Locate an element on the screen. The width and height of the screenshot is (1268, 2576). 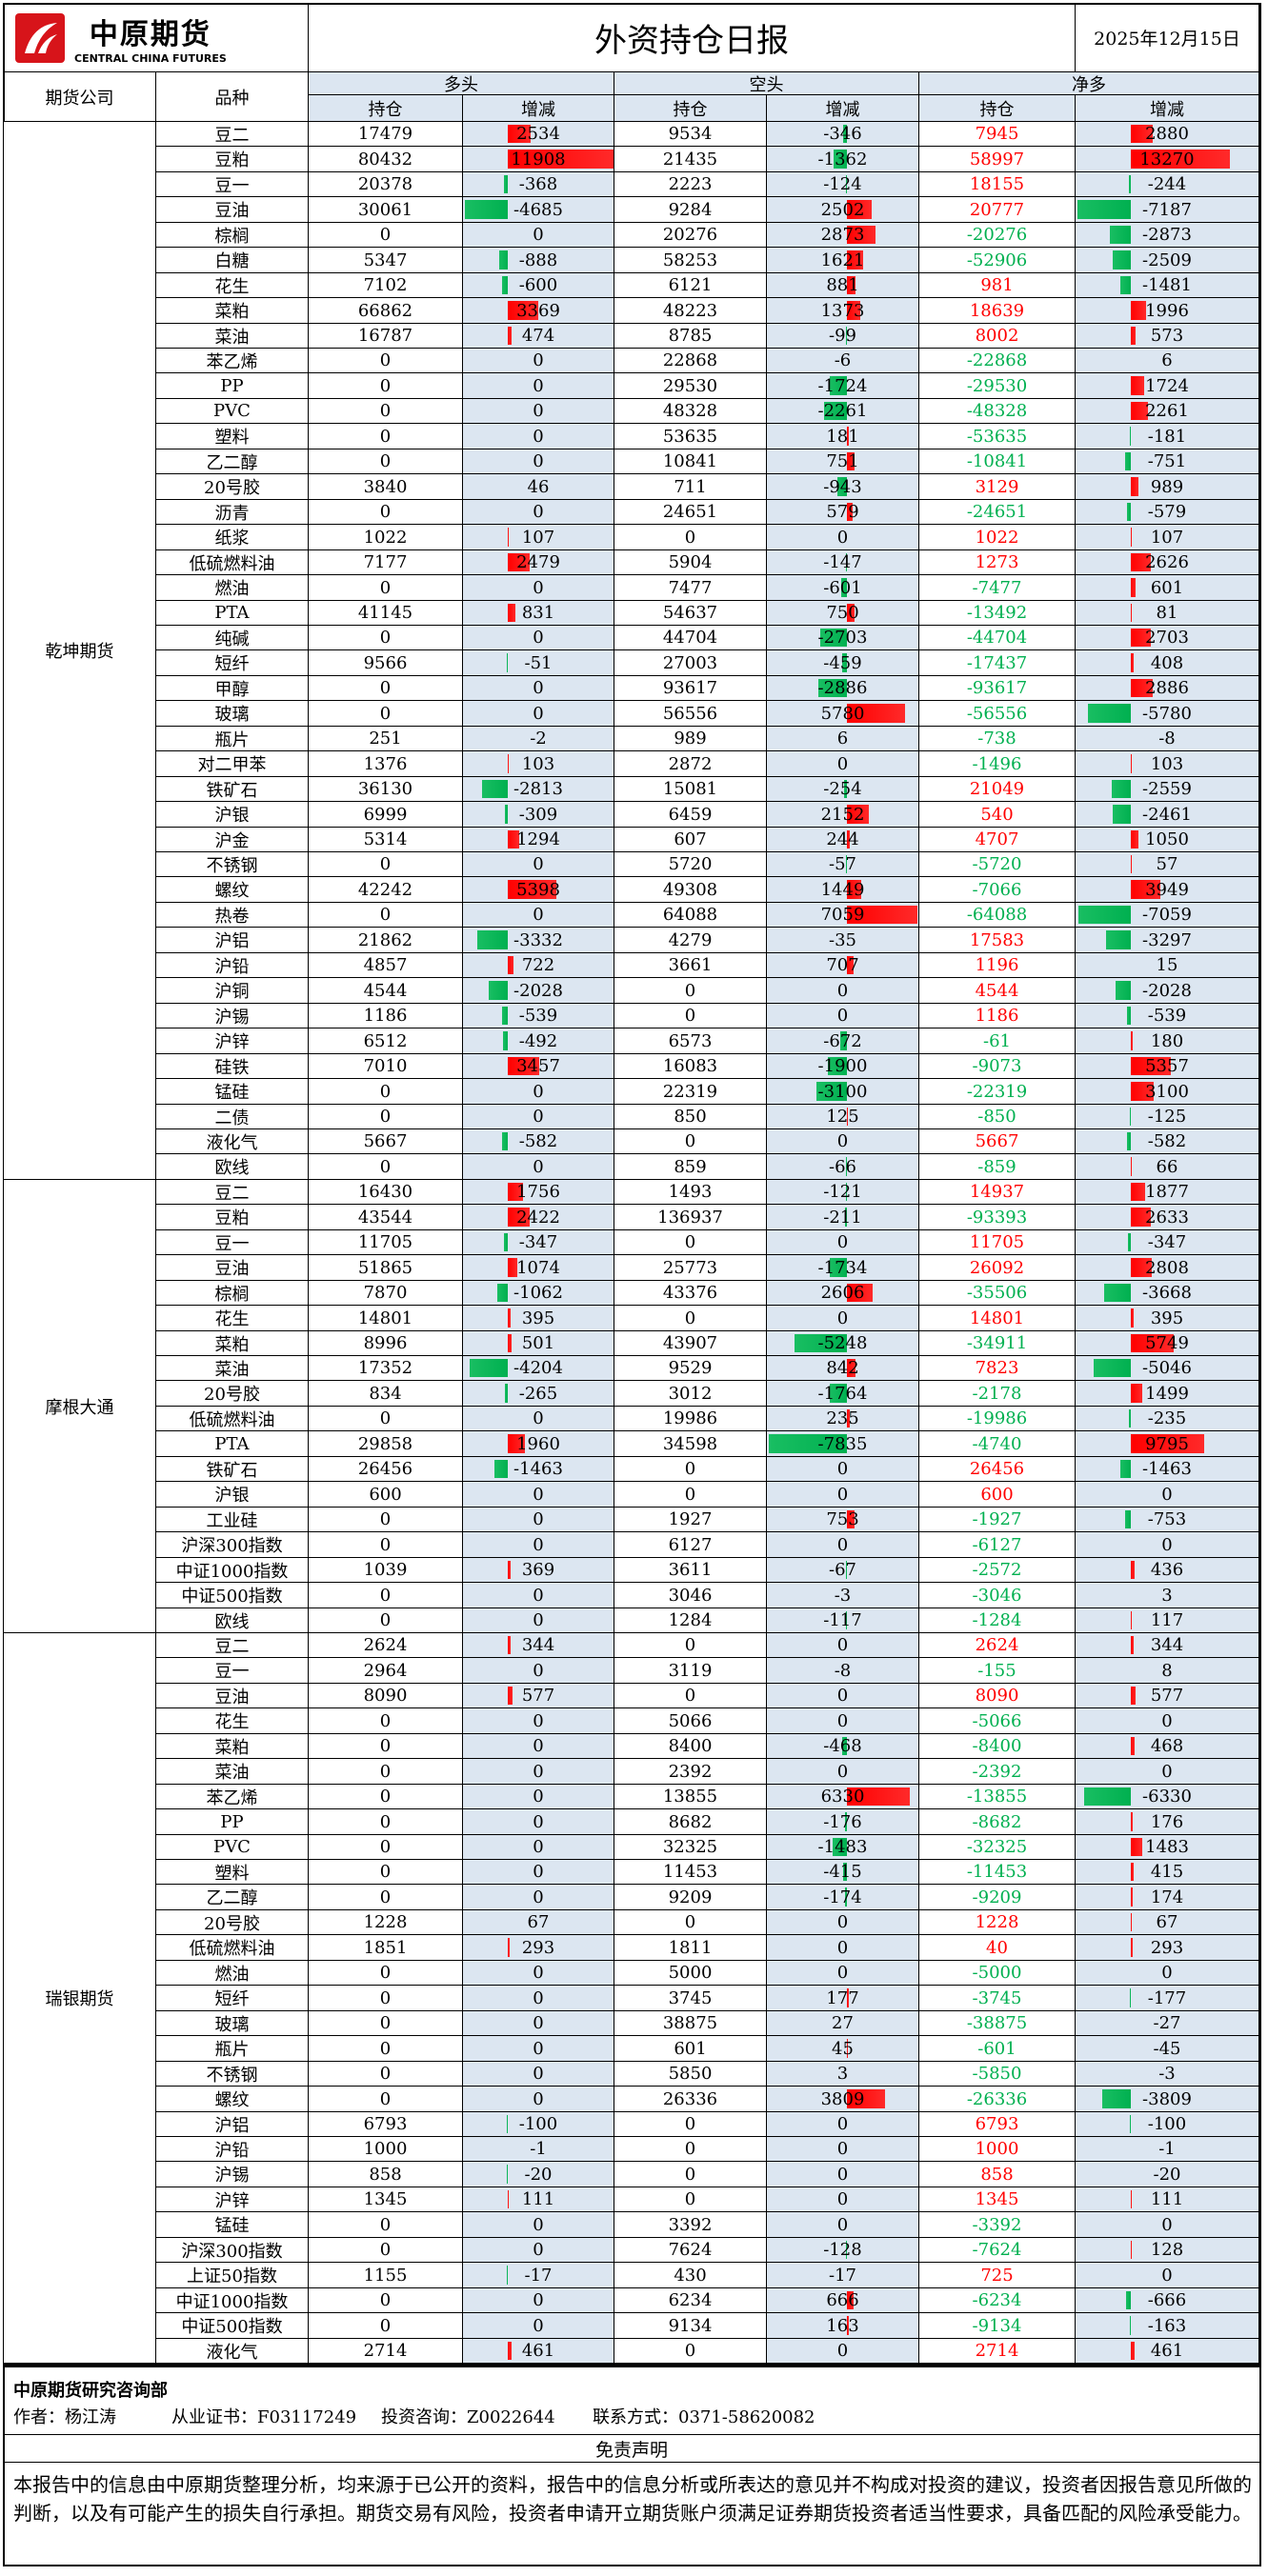
value: 67 is located at coordinates (1167, 1922).